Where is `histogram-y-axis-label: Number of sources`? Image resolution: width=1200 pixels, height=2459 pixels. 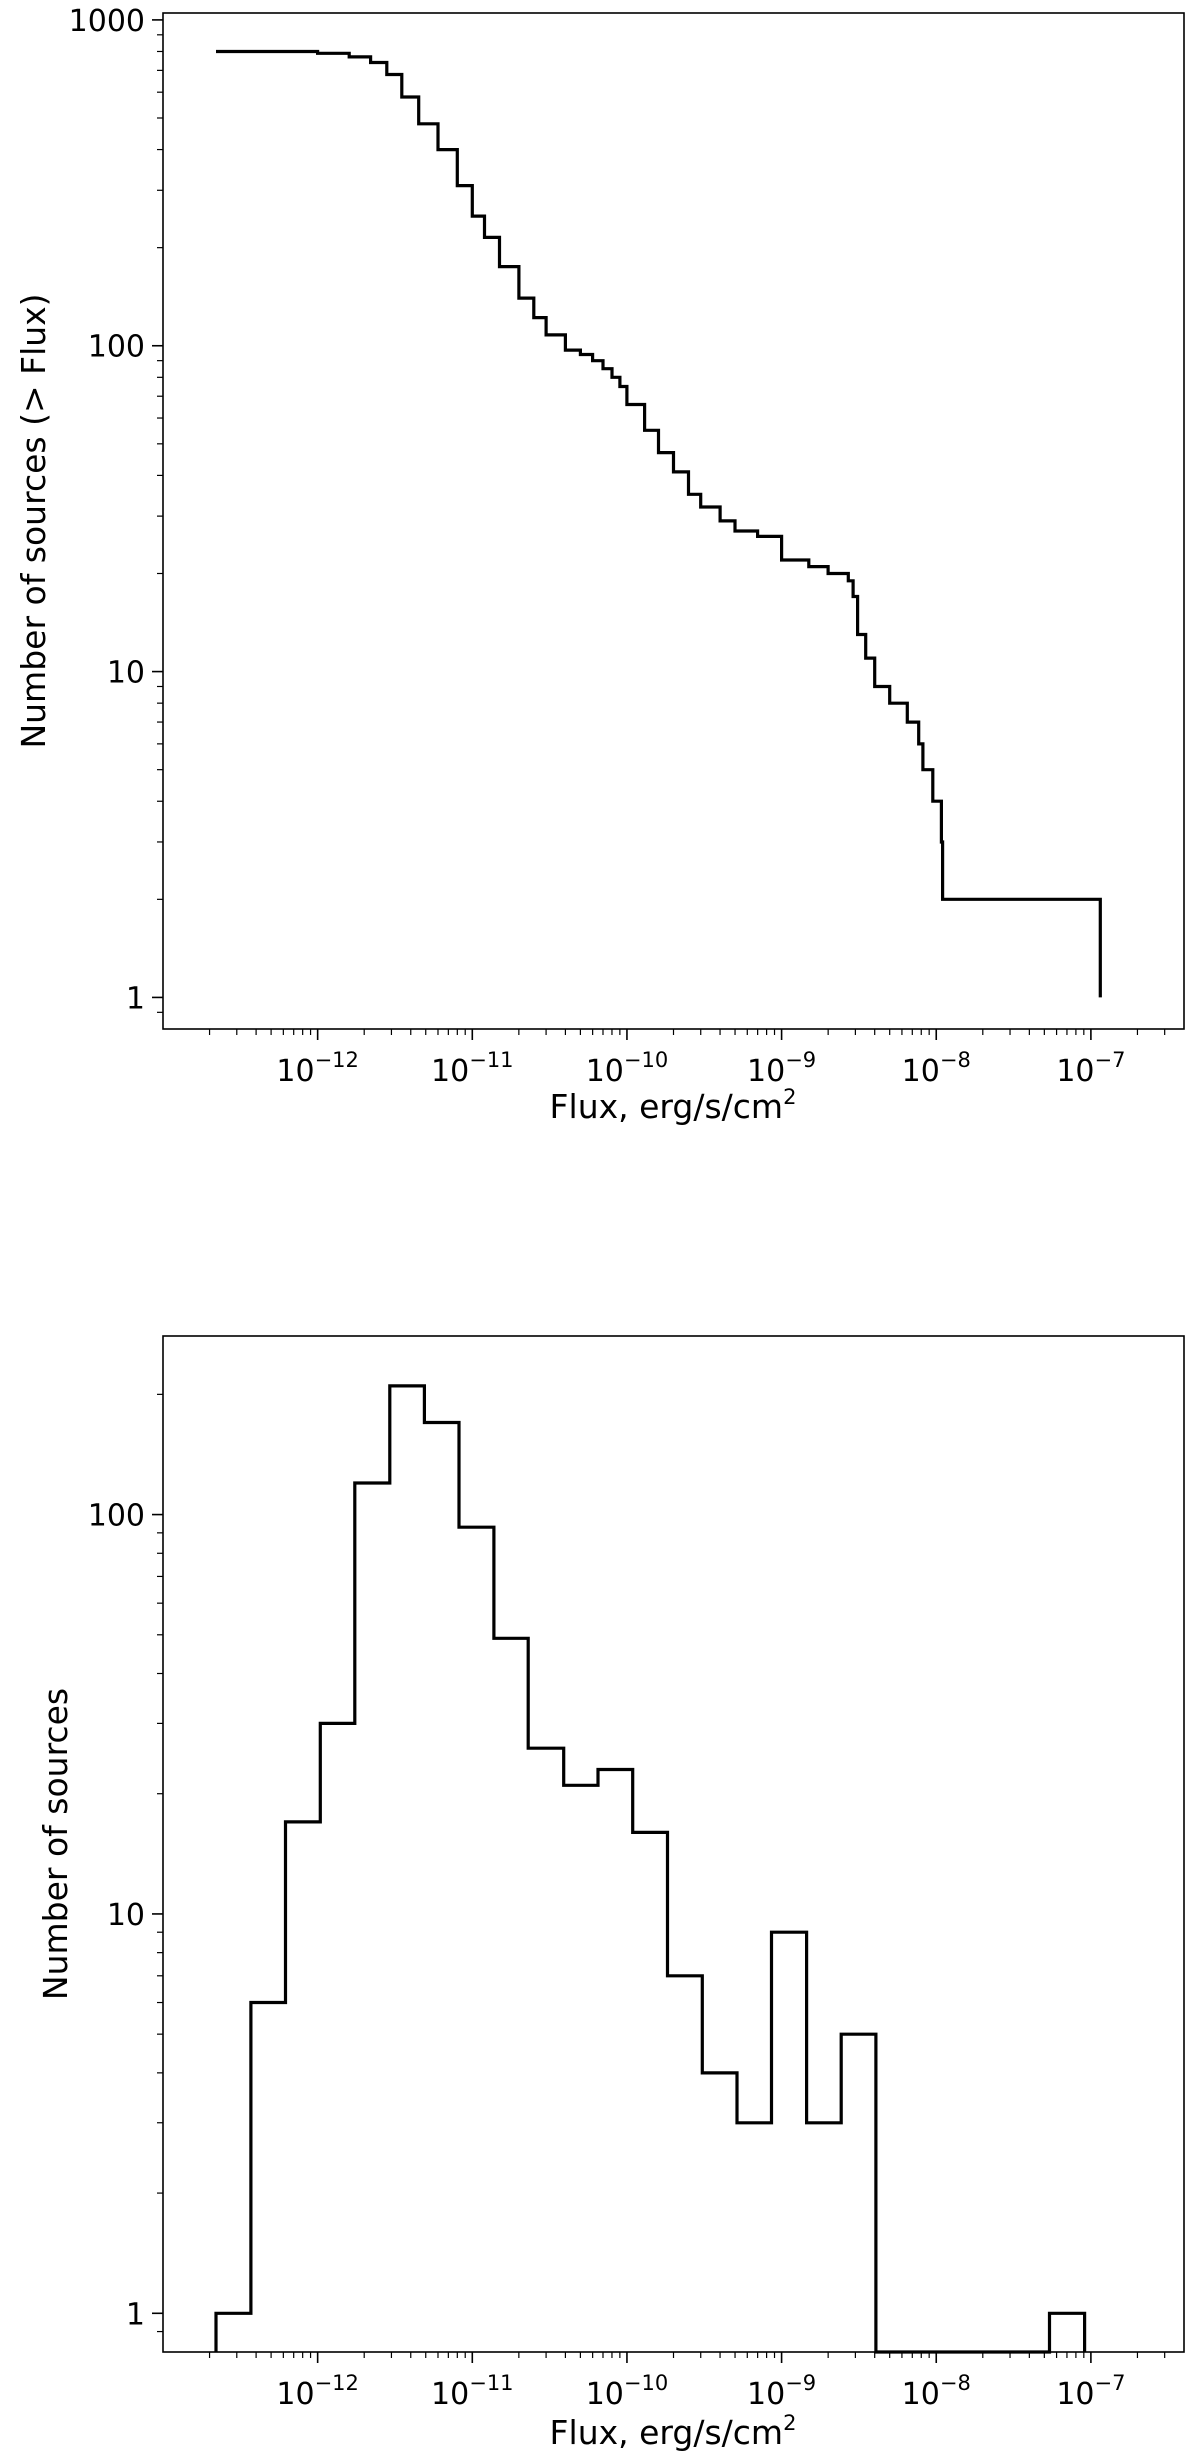
histogram-y-axis-label: Number of sources is located at coordinates (55, 1844).